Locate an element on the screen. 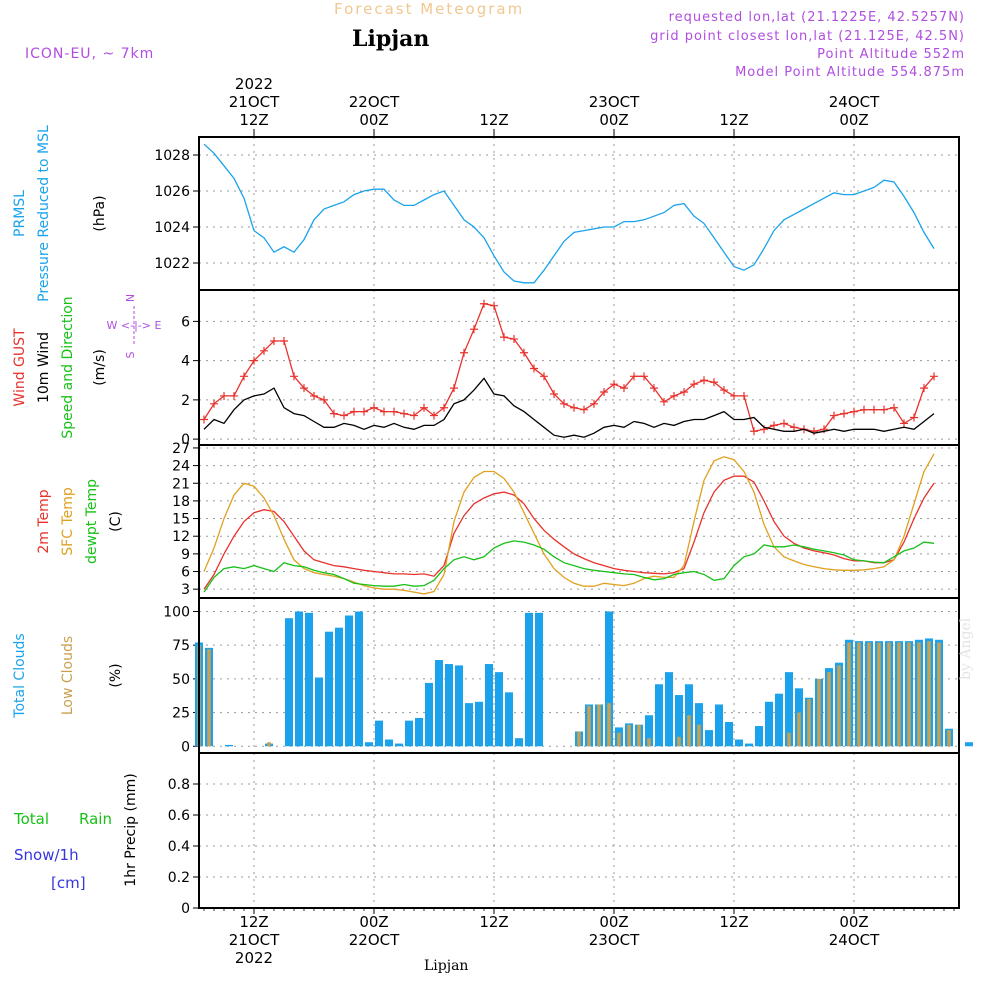 The width and height of the screenshot is (1000, 1000). temperature-ytick-label: 6 is located at coordinates (185, 573).